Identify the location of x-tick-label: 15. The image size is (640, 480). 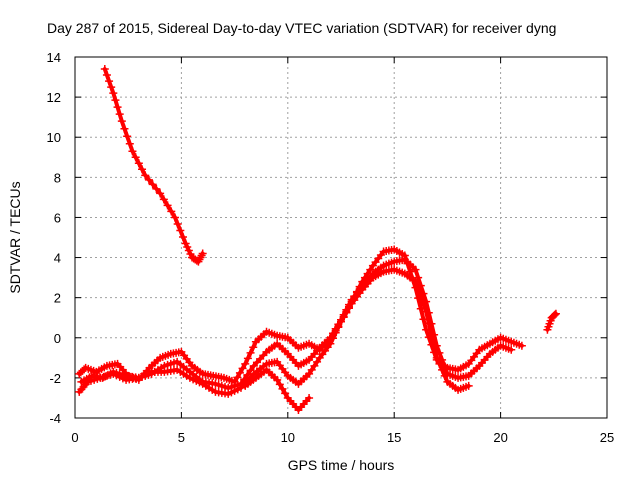
(394, 437).